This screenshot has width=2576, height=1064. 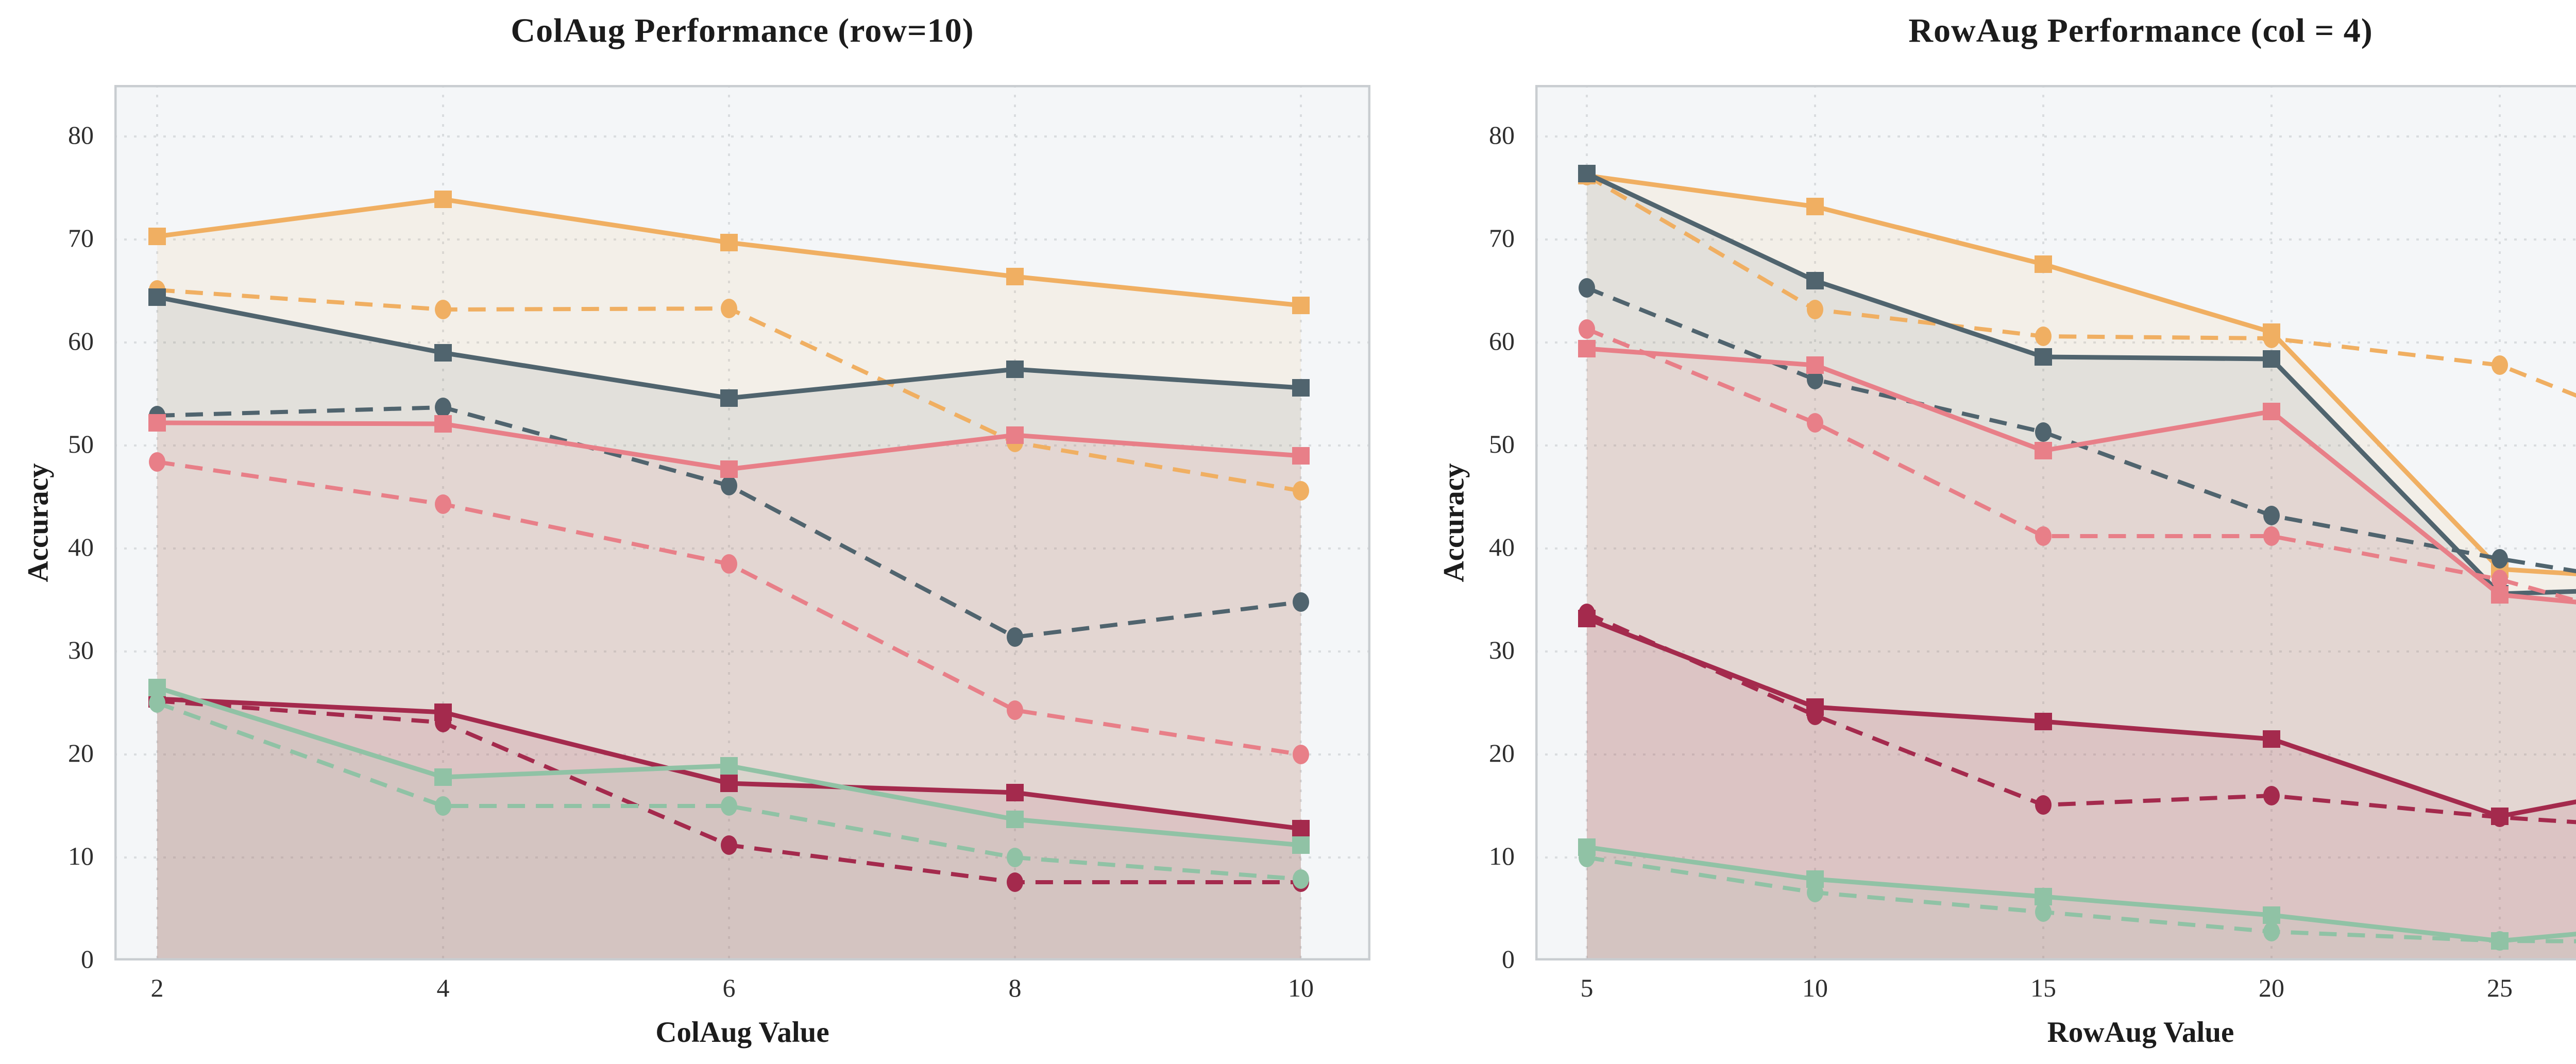 I want to click on series-line-tablegpt-se, so click(x=2081, y=894).